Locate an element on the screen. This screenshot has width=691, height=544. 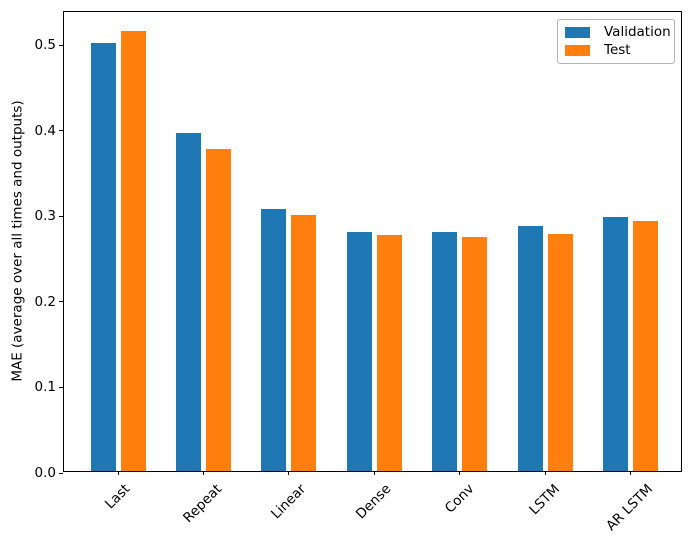
x-tick-label-lstm: LSTM is located at coordinates (545, 499).